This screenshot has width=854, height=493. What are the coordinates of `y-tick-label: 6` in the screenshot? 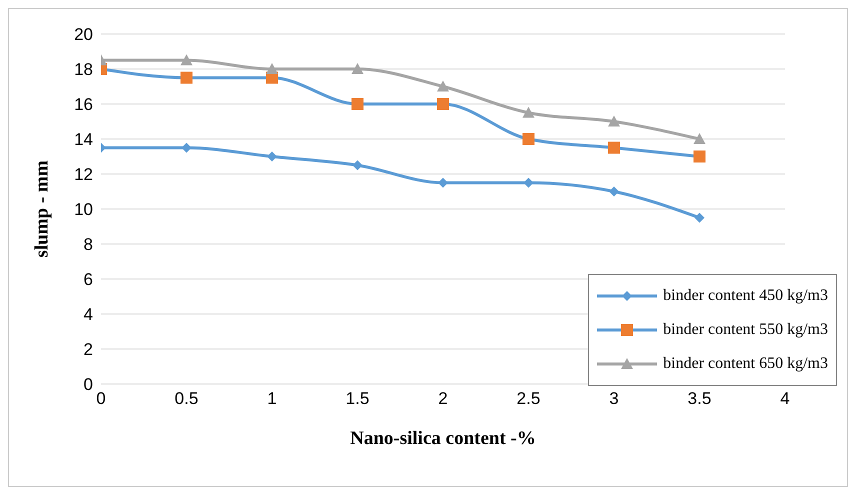 It's located at (88, 280).